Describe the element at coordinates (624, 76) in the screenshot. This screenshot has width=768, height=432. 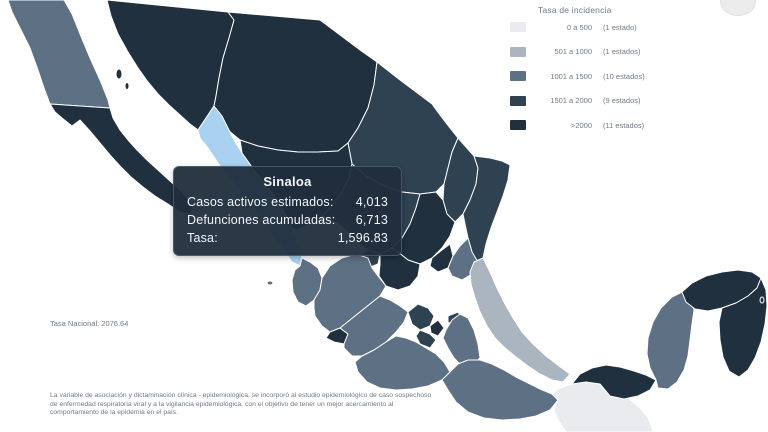
I see `legend-count: (10 estados)` at that location.